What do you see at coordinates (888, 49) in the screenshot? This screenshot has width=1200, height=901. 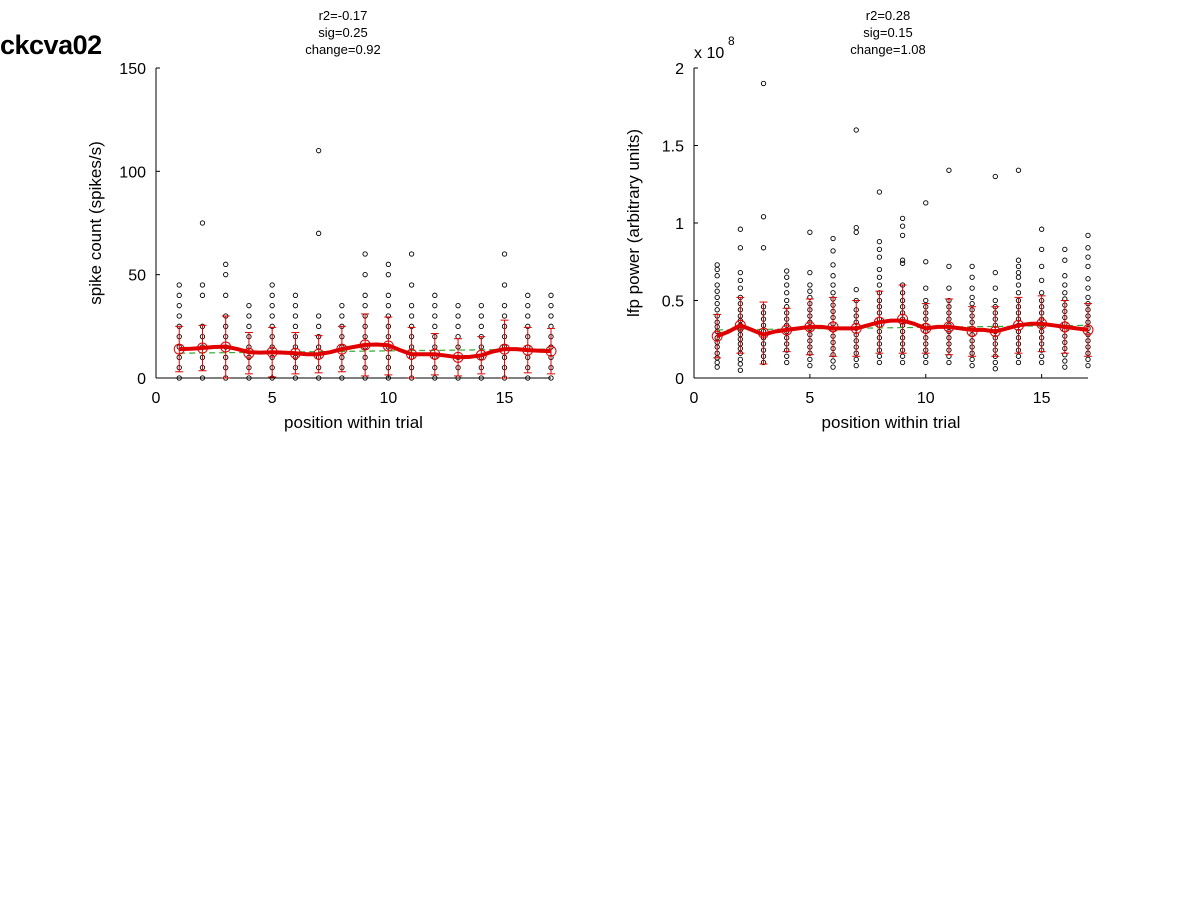 I see `chart-stat-line: change=1.08` at bounding box center [888, 49].